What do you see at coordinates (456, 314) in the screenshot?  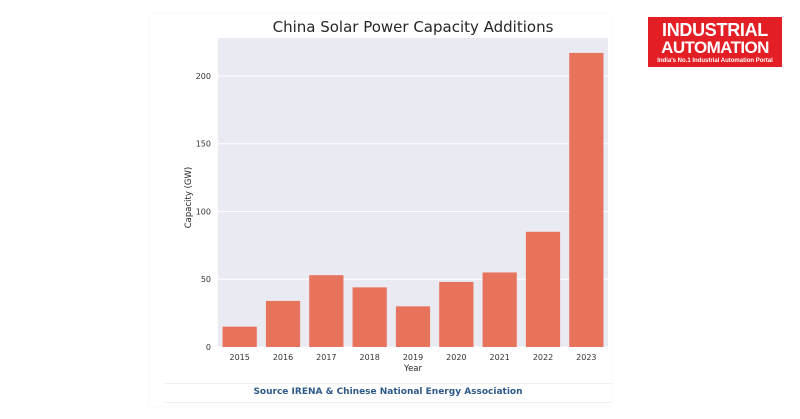 I see `bar-2020` at bounding box center [456, 314].